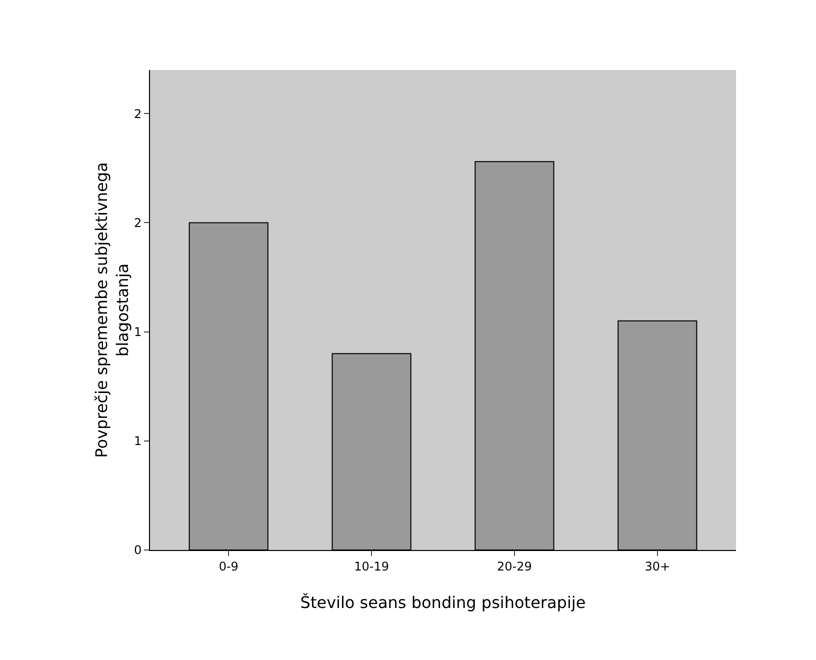  Describe the element at coordinates (371, 566) in the screenshot. I see `x-tick-label: 10-19` at that location.